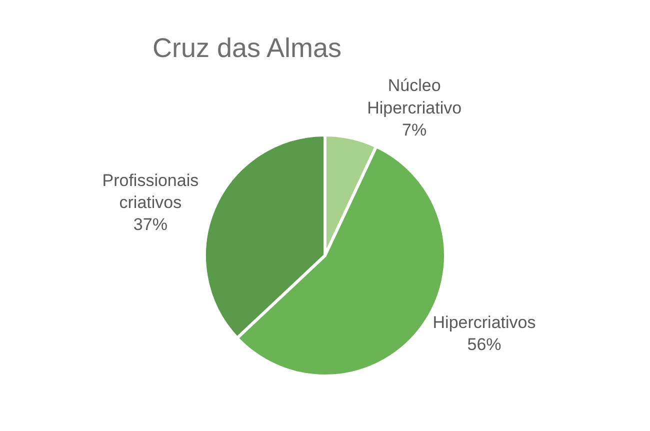 The image size is (650, 431). What do you see at coordinates (150, 224) in the screenshot?
I see `data-label: 37%` at bounding box center [150, 224].